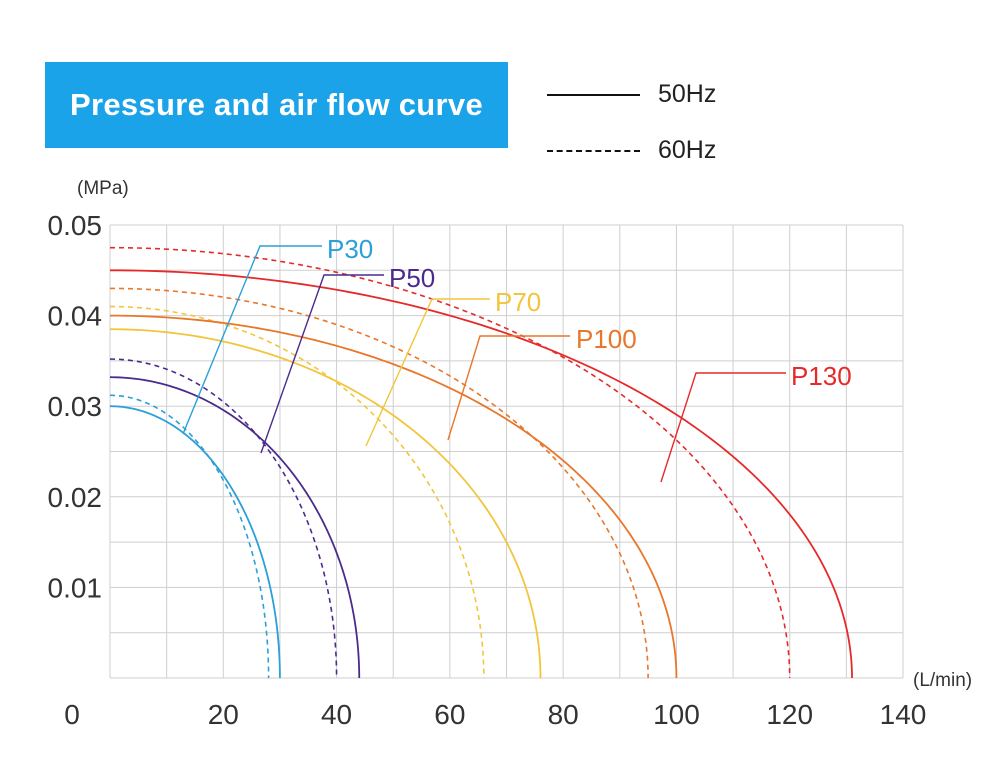  What do you see at coordinates (75, 406) in the screenshot?
I see `y-tick-label: 0.03` at bounding box center [75, 406].